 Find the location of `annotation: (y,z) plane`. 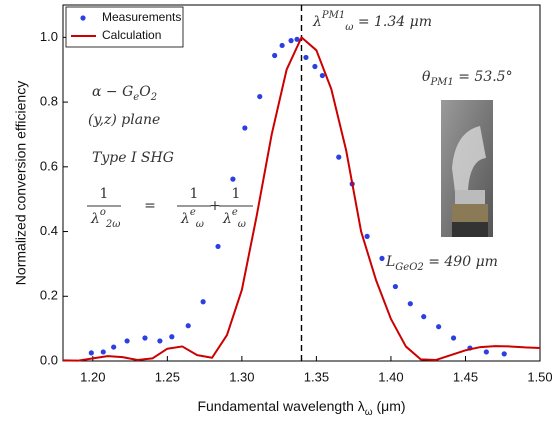

annotation: (y,z) plane is located at coordinates (124, 120).